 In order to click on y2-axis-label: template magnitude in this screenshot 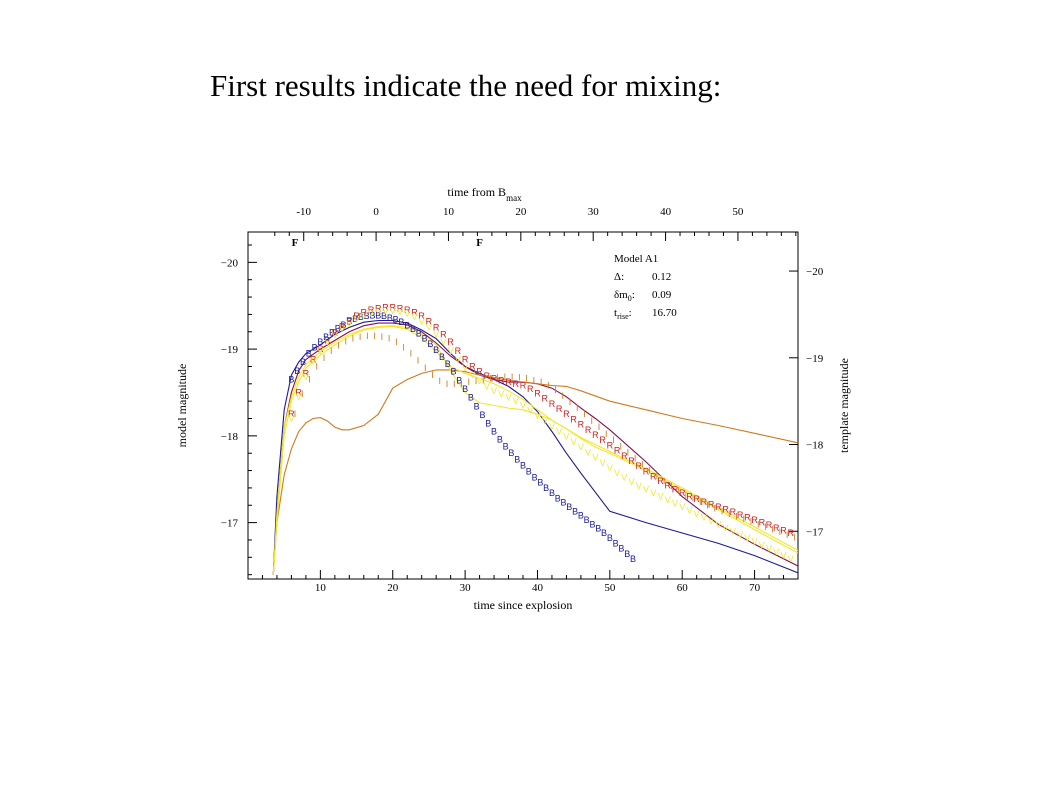, I will do `click(844, 405)`.